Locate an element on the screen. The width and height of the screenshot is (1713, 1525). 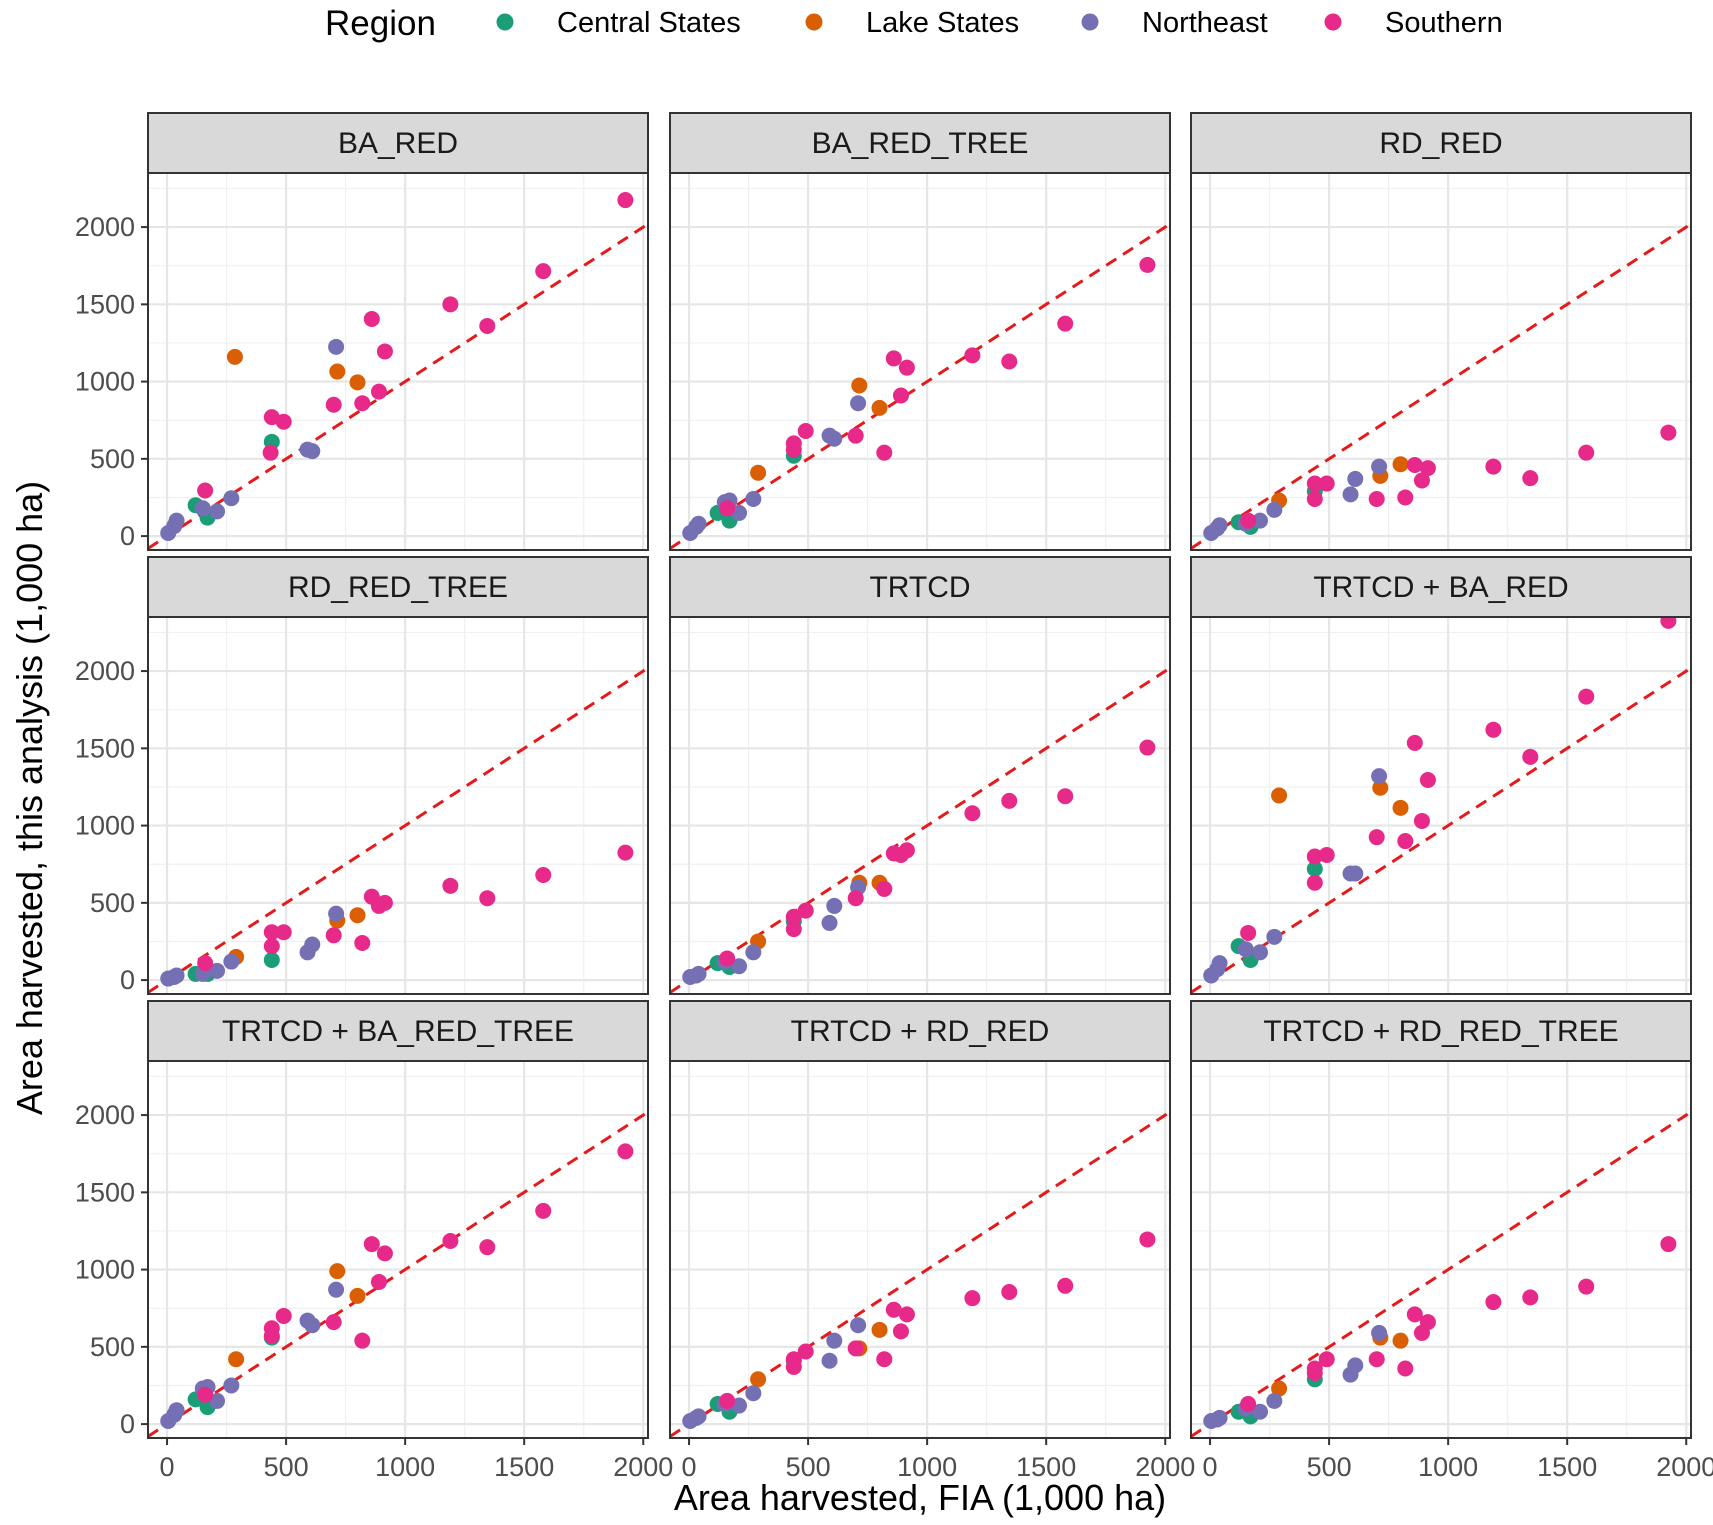
x-tick-label: 500 is located at coordinates (808, 1467).